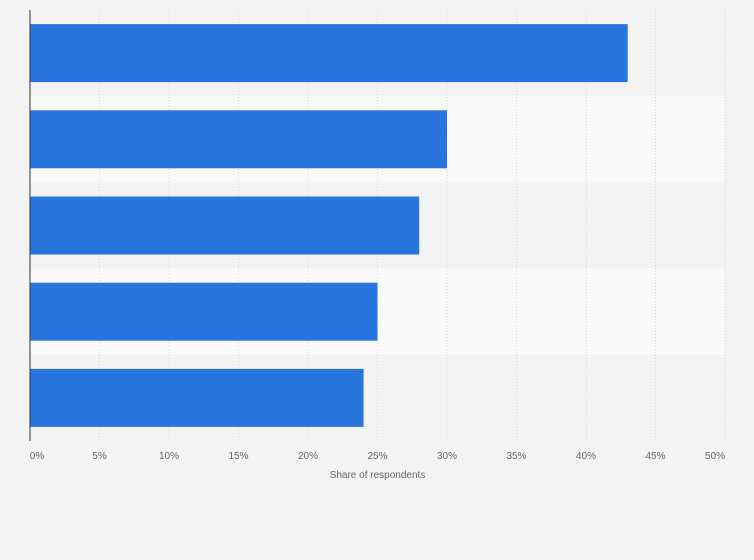 Image resolution: width=754 pixels, height=560 pixels. I want to click on x-tick-label: 10%, so click(169, 456).